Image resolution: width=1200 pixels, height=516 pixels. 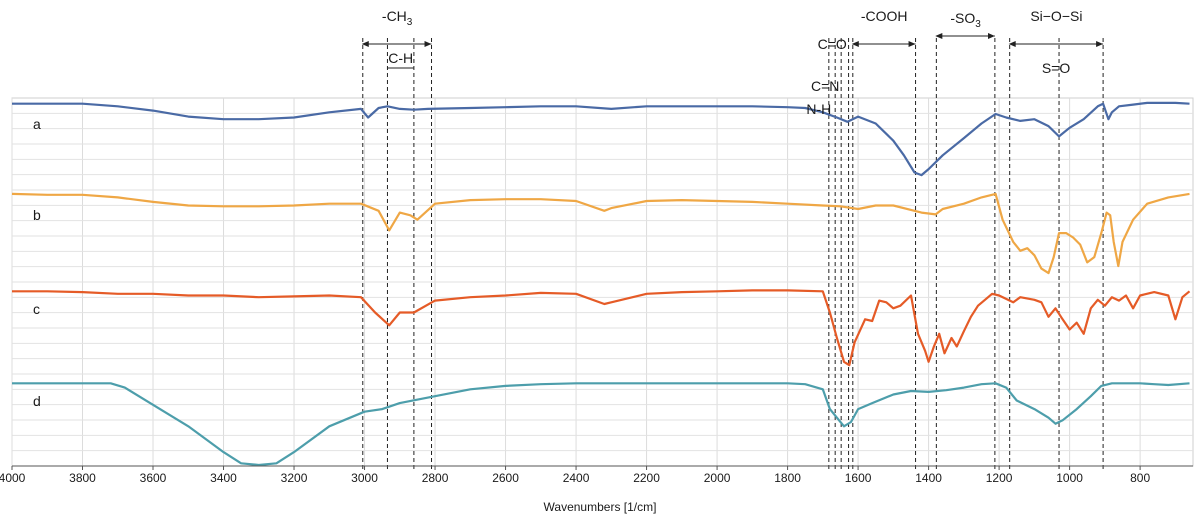 What do you see at coordinates (435, 478) in the screenshot?
I see `x-tick-label: 2800` at bounding box center [435, 478].